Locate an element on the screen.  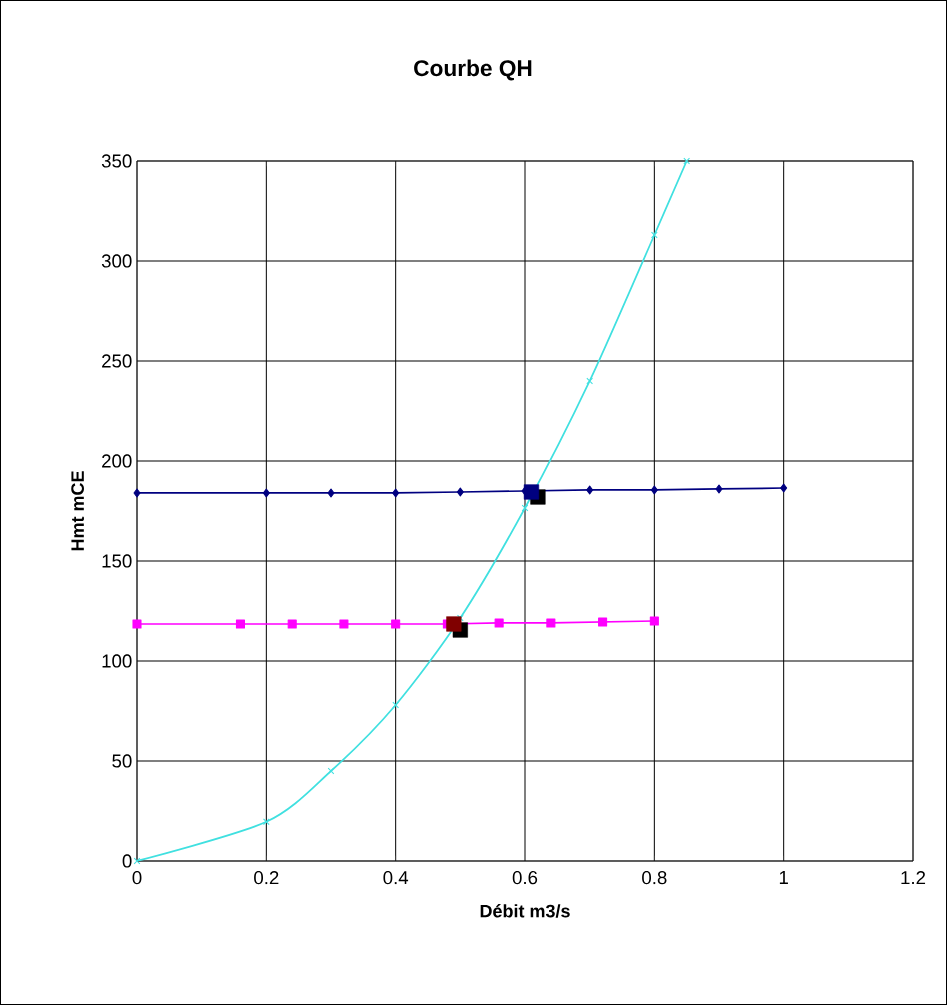
y-tick-label: 100 is located at coordinates (117, 661).